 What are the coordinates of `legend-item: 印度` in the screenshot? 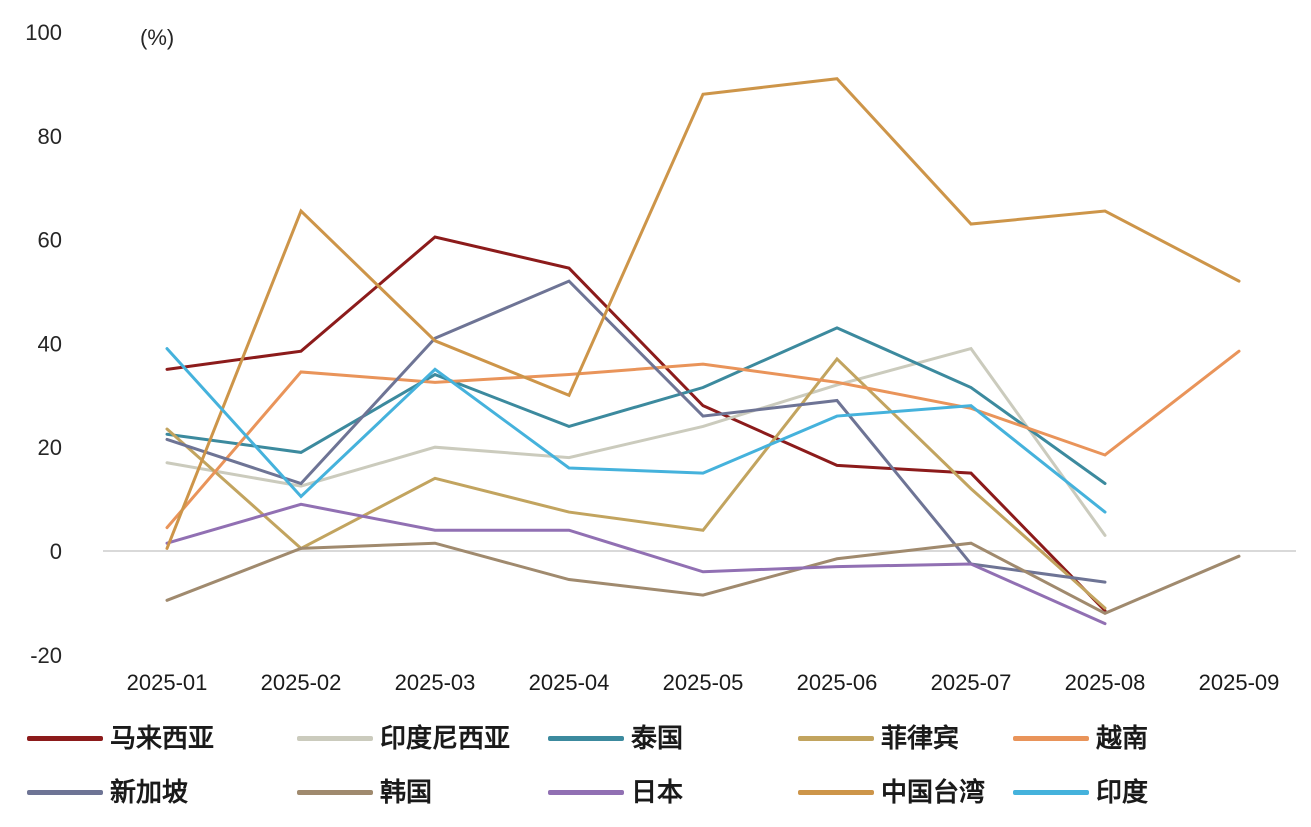 It's located at (1080, 792).